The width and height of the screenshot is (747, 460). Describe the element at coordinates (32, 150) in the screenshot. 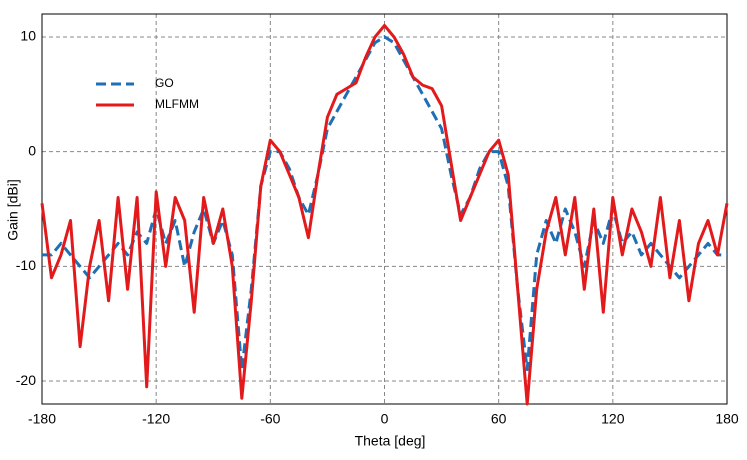

I see `y-tick-label: 0` at that location.